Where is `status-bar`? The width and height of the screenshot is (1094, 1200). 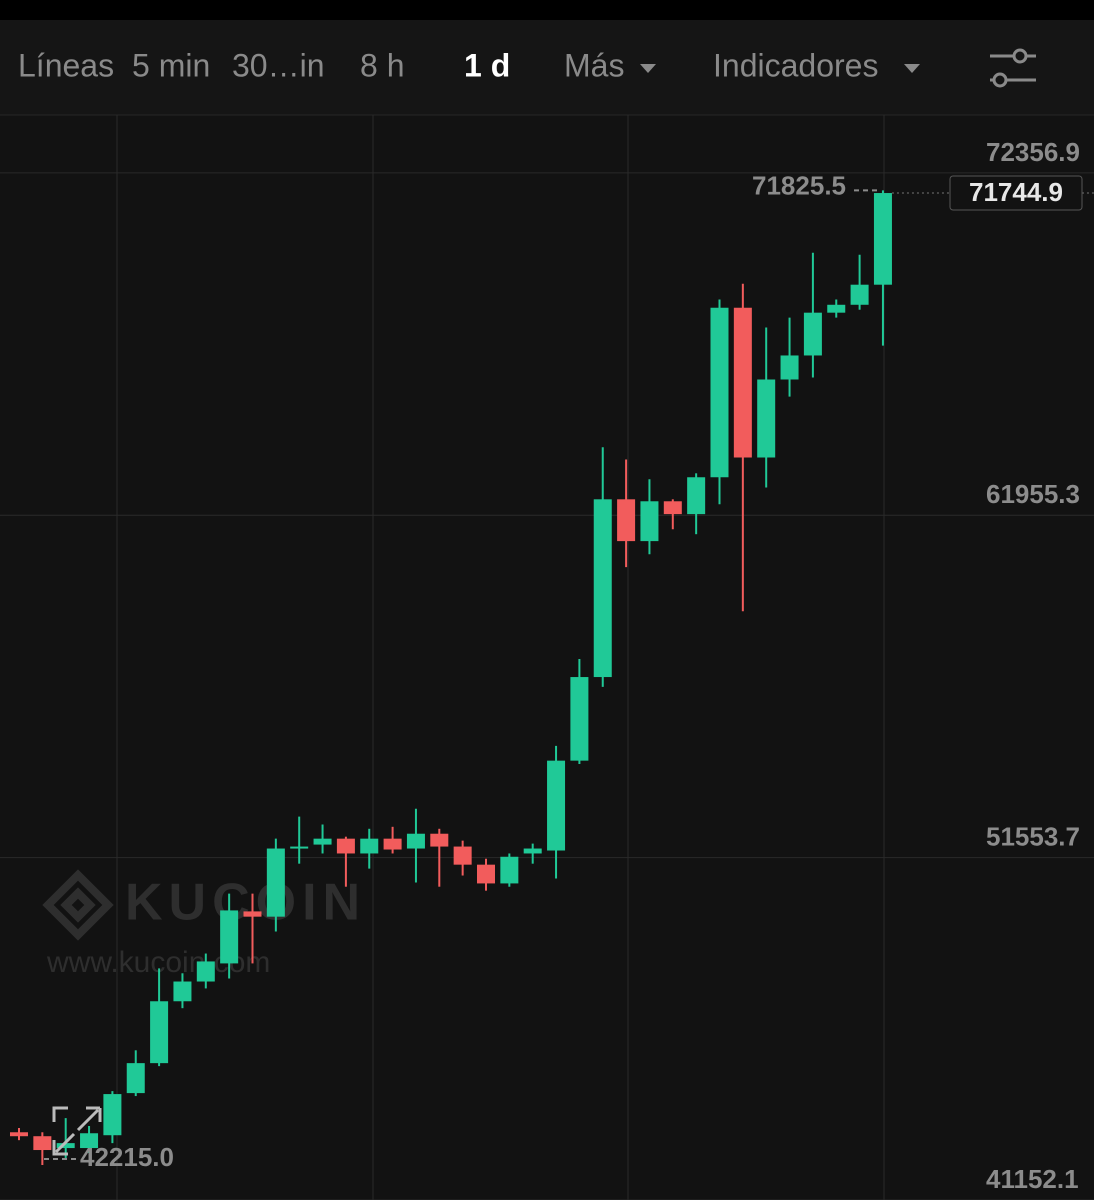
status-bar is located at coordinates (547, 10).